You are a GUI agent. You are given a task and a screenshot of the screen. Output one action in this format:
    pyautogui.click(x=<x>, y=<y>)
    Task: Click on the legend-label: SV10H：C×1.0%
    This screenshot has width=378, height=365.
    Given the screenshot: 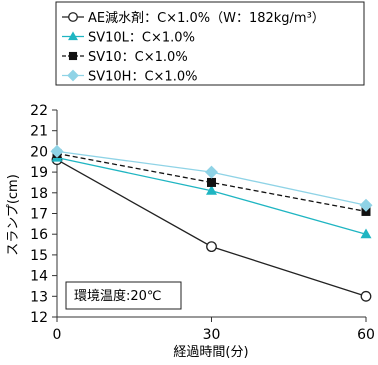 What is the action you would take?
    pyautogui.click(x=142, y=77)
    